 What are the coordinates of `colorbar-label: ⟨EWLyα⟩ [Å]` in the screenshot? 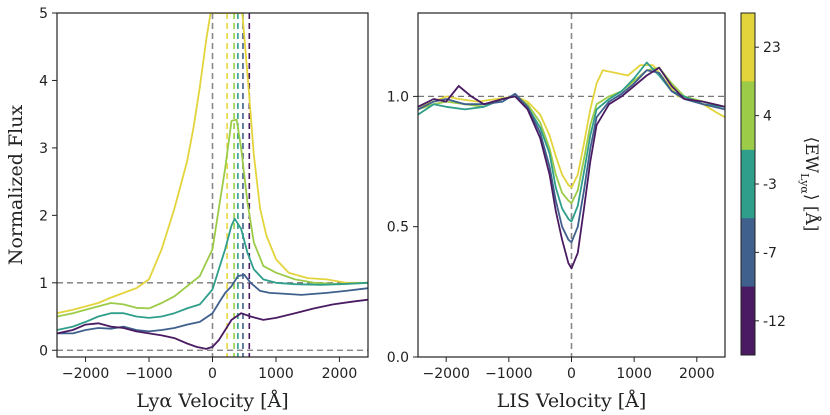 It's located at (810, 184).